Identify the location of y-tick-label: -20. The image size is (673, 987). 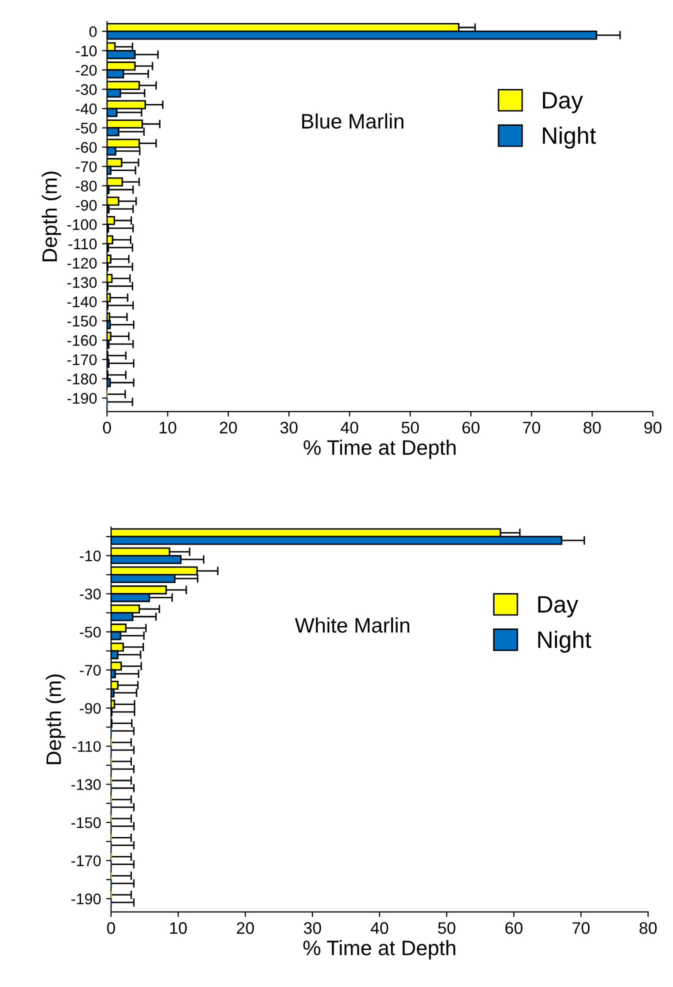
(86, 70).